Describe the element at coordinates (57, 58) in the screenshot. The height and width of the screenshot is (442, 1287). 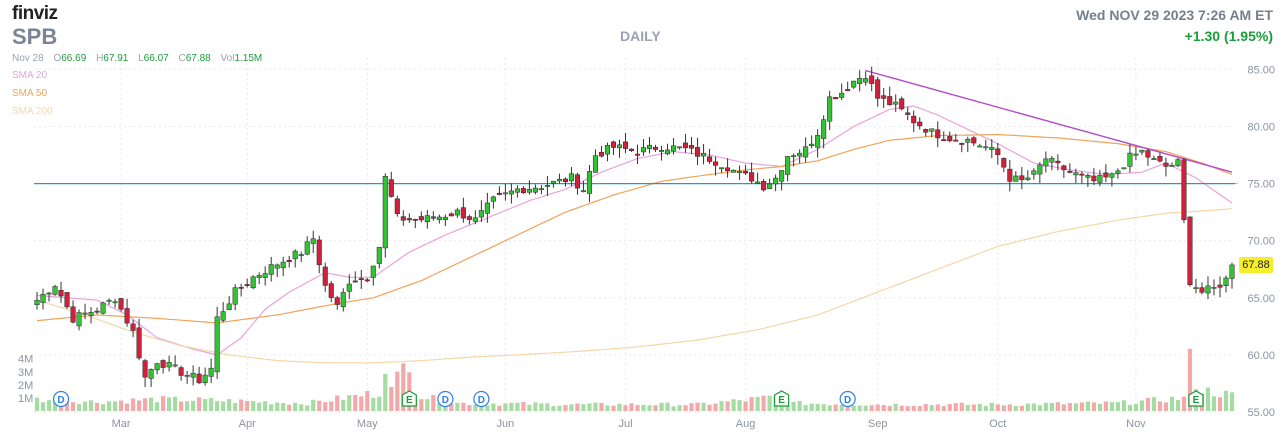
I see `open-label: O` at that location.